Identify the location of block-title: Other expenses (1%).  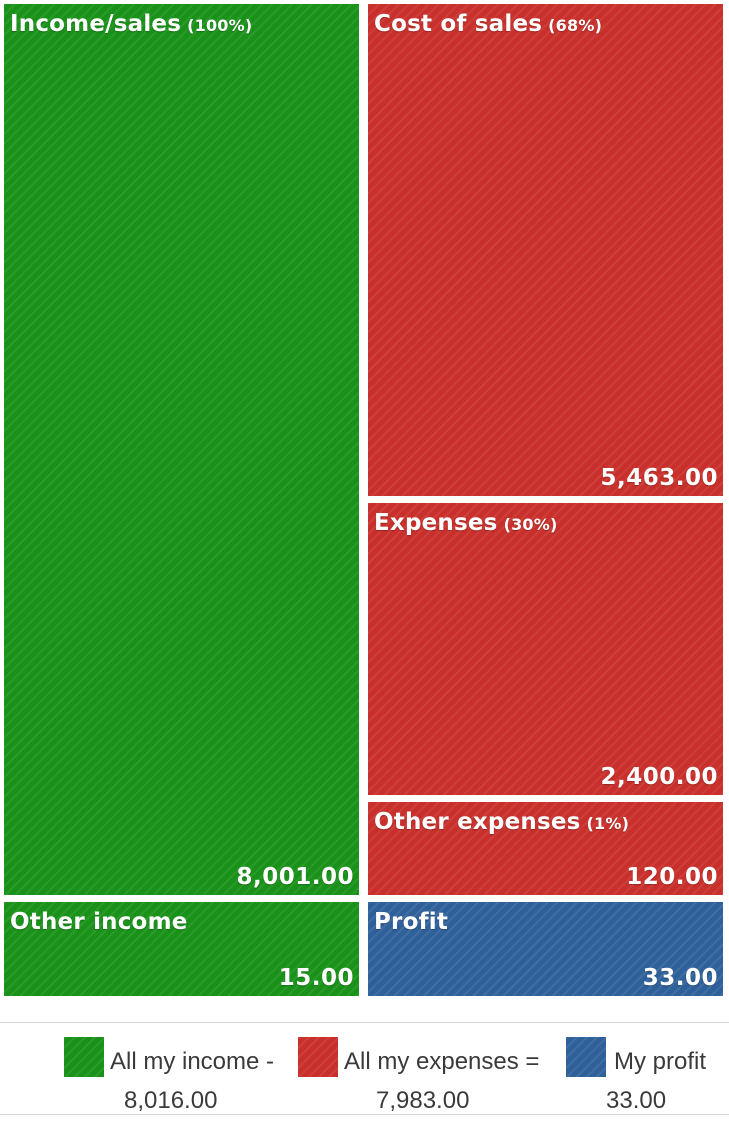
(501, 822).